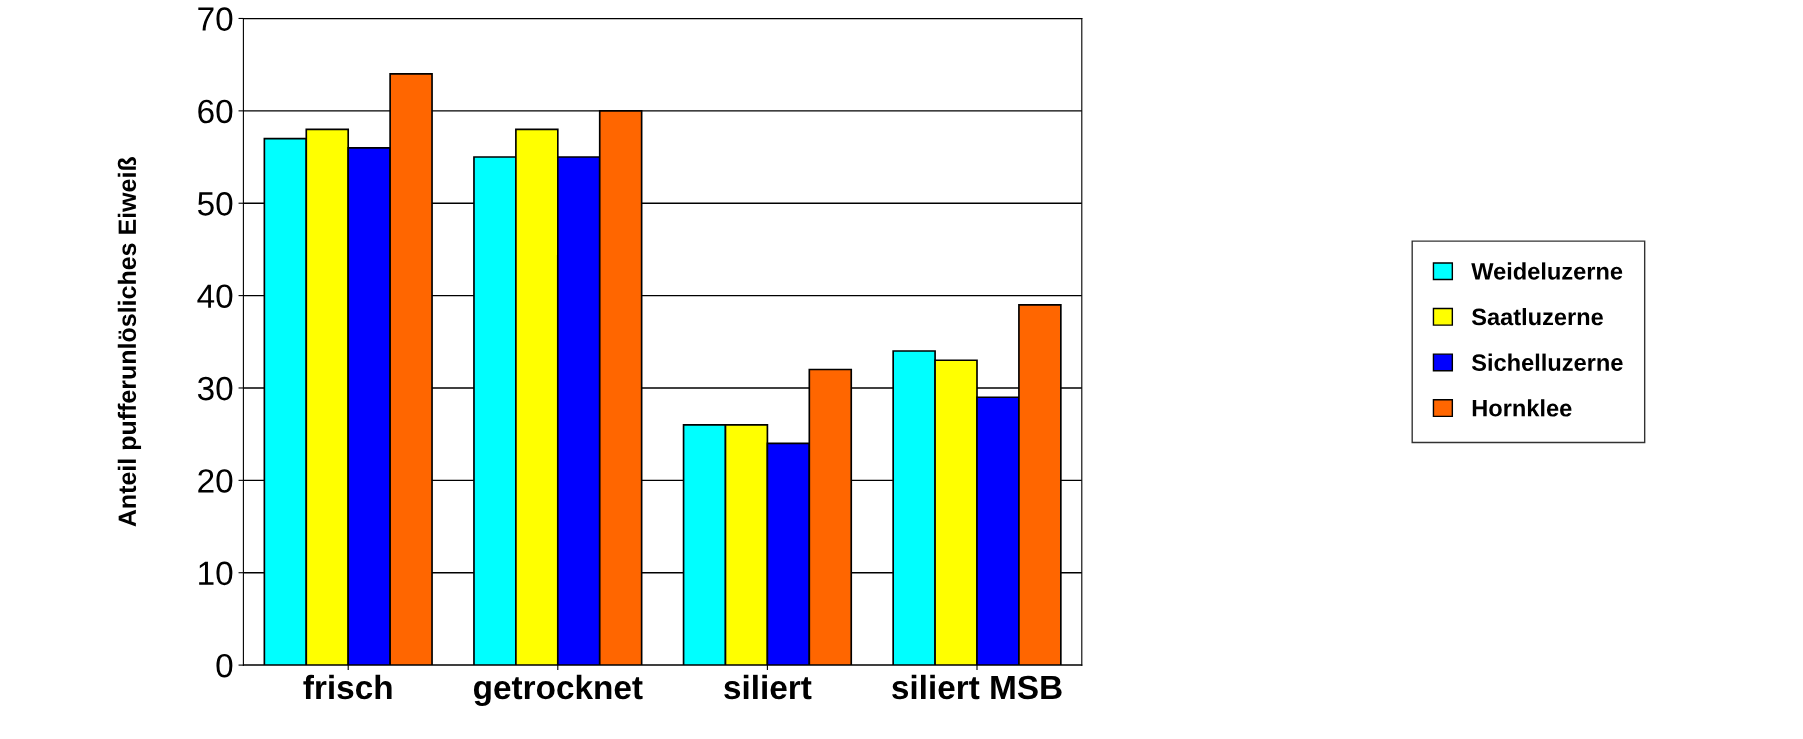 The width and height of the screenshot is (1803, 739). I want to click on x-tick-label: siliert MSB, so click(977, 687).